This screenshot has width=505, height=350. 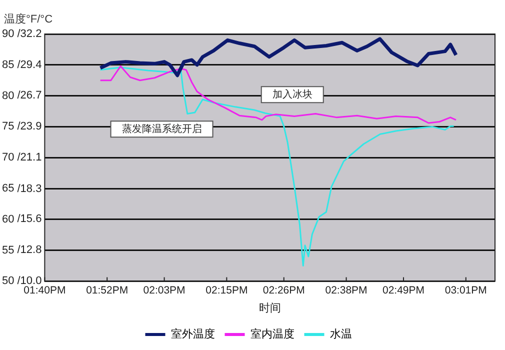 What do you see at coordinates (272, 334) in the screenshot?
I see `legend-label: 室内温度` at bounding box center [272, 334].